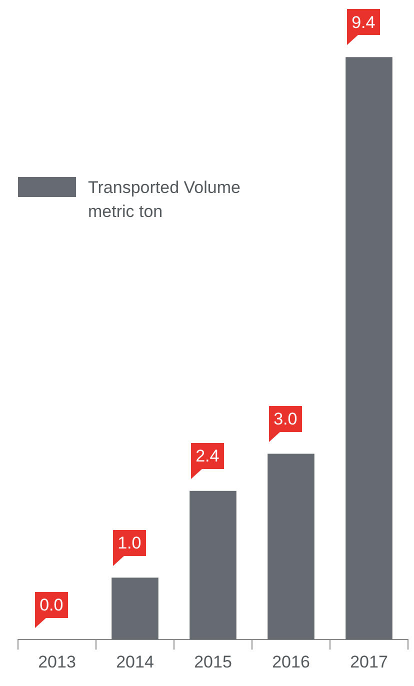 The image size is (414, 686). Describe the element at coordinates (286, 418) in the screenshot. I see `data-label: 3.0` at that location.